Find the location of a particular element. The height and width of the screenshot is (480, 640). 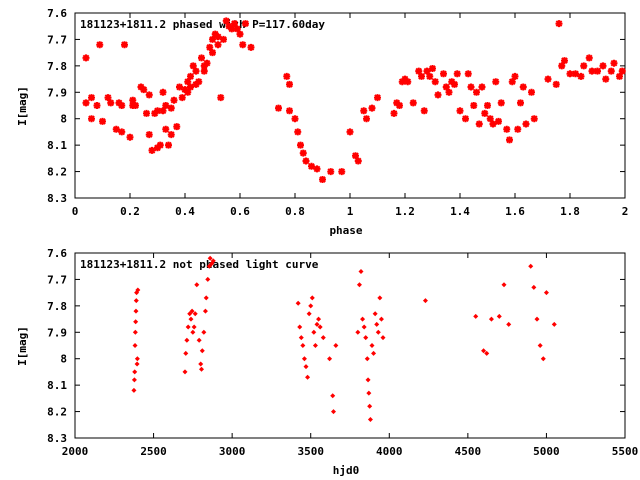

y-tick-label: 7.9 is located at coordinates (57, 92).